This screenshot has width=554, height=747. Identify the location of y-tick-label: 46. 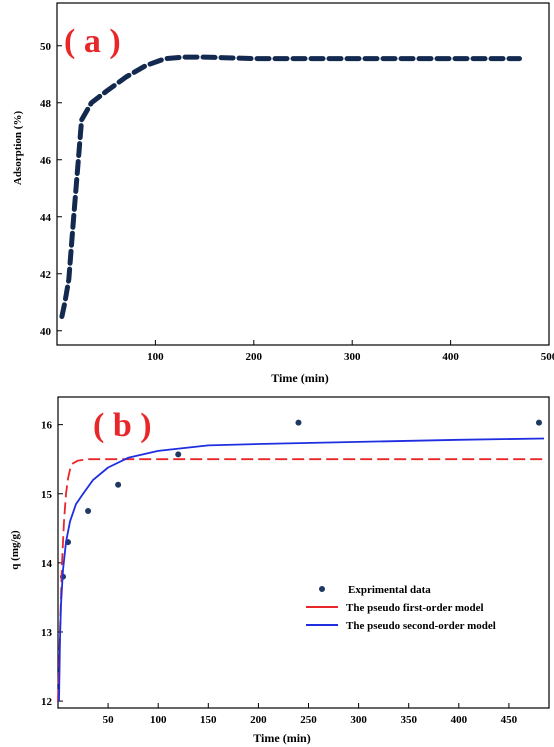
(46, 161).